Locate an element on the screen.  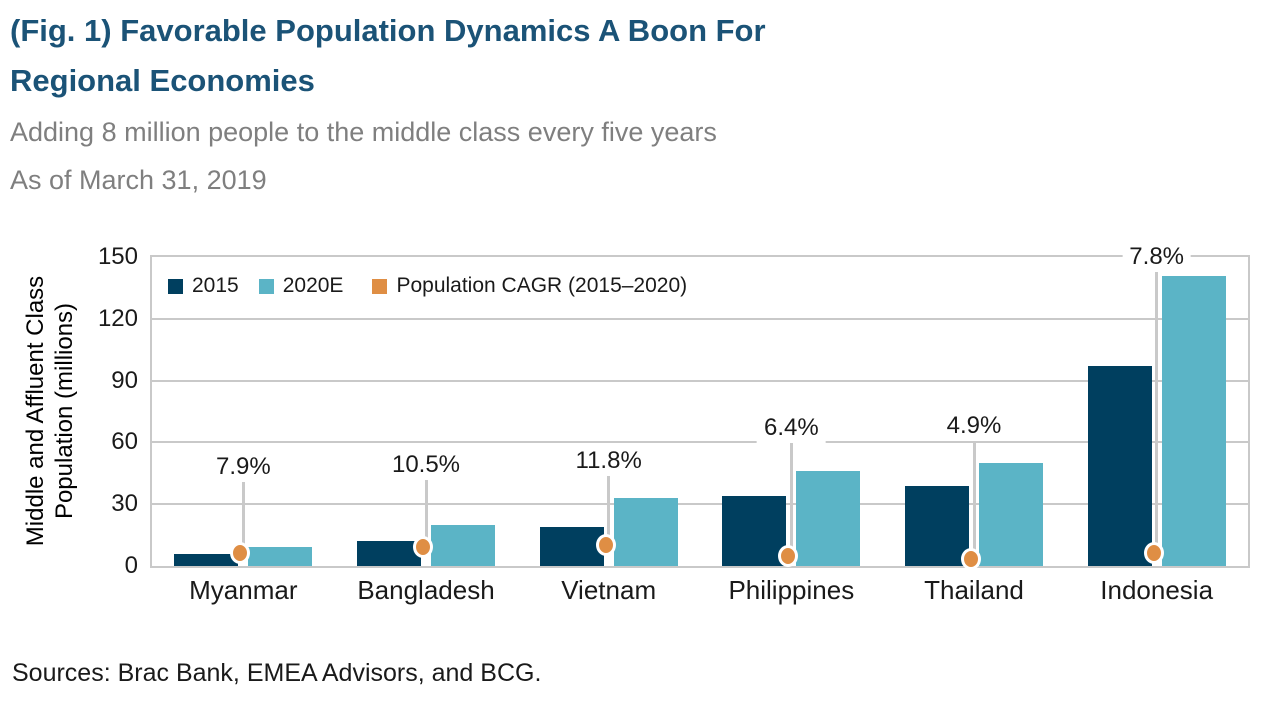
bar-2020e-indonesia is located at coordinates (1193, 420).